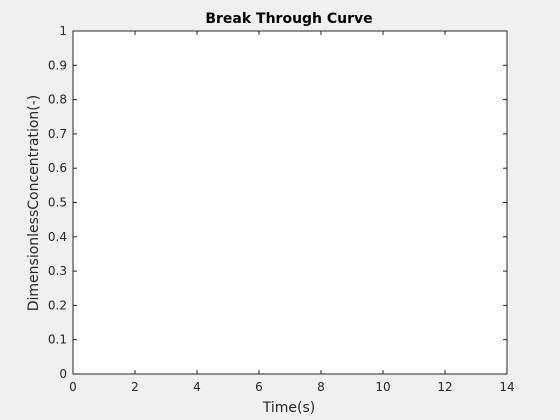 The height and width of the screenshot is (420, 560). Describe the element at coordinates (57, 305) in the screenshot. I see `y-tick-label: 0.2` at that location.